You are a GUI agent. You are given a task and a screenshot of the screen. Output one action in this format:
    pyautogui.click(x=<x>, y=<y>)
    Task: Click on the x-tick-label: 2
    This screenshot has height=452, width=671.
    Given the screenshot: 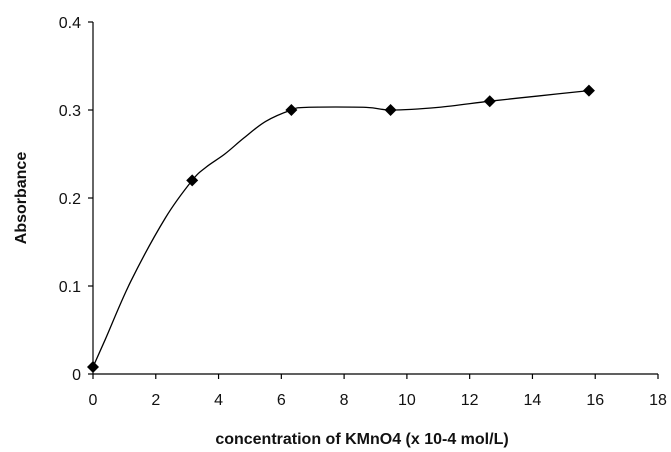 What is the action you would take?
    pyautogui.click(x=155, y=400)
    